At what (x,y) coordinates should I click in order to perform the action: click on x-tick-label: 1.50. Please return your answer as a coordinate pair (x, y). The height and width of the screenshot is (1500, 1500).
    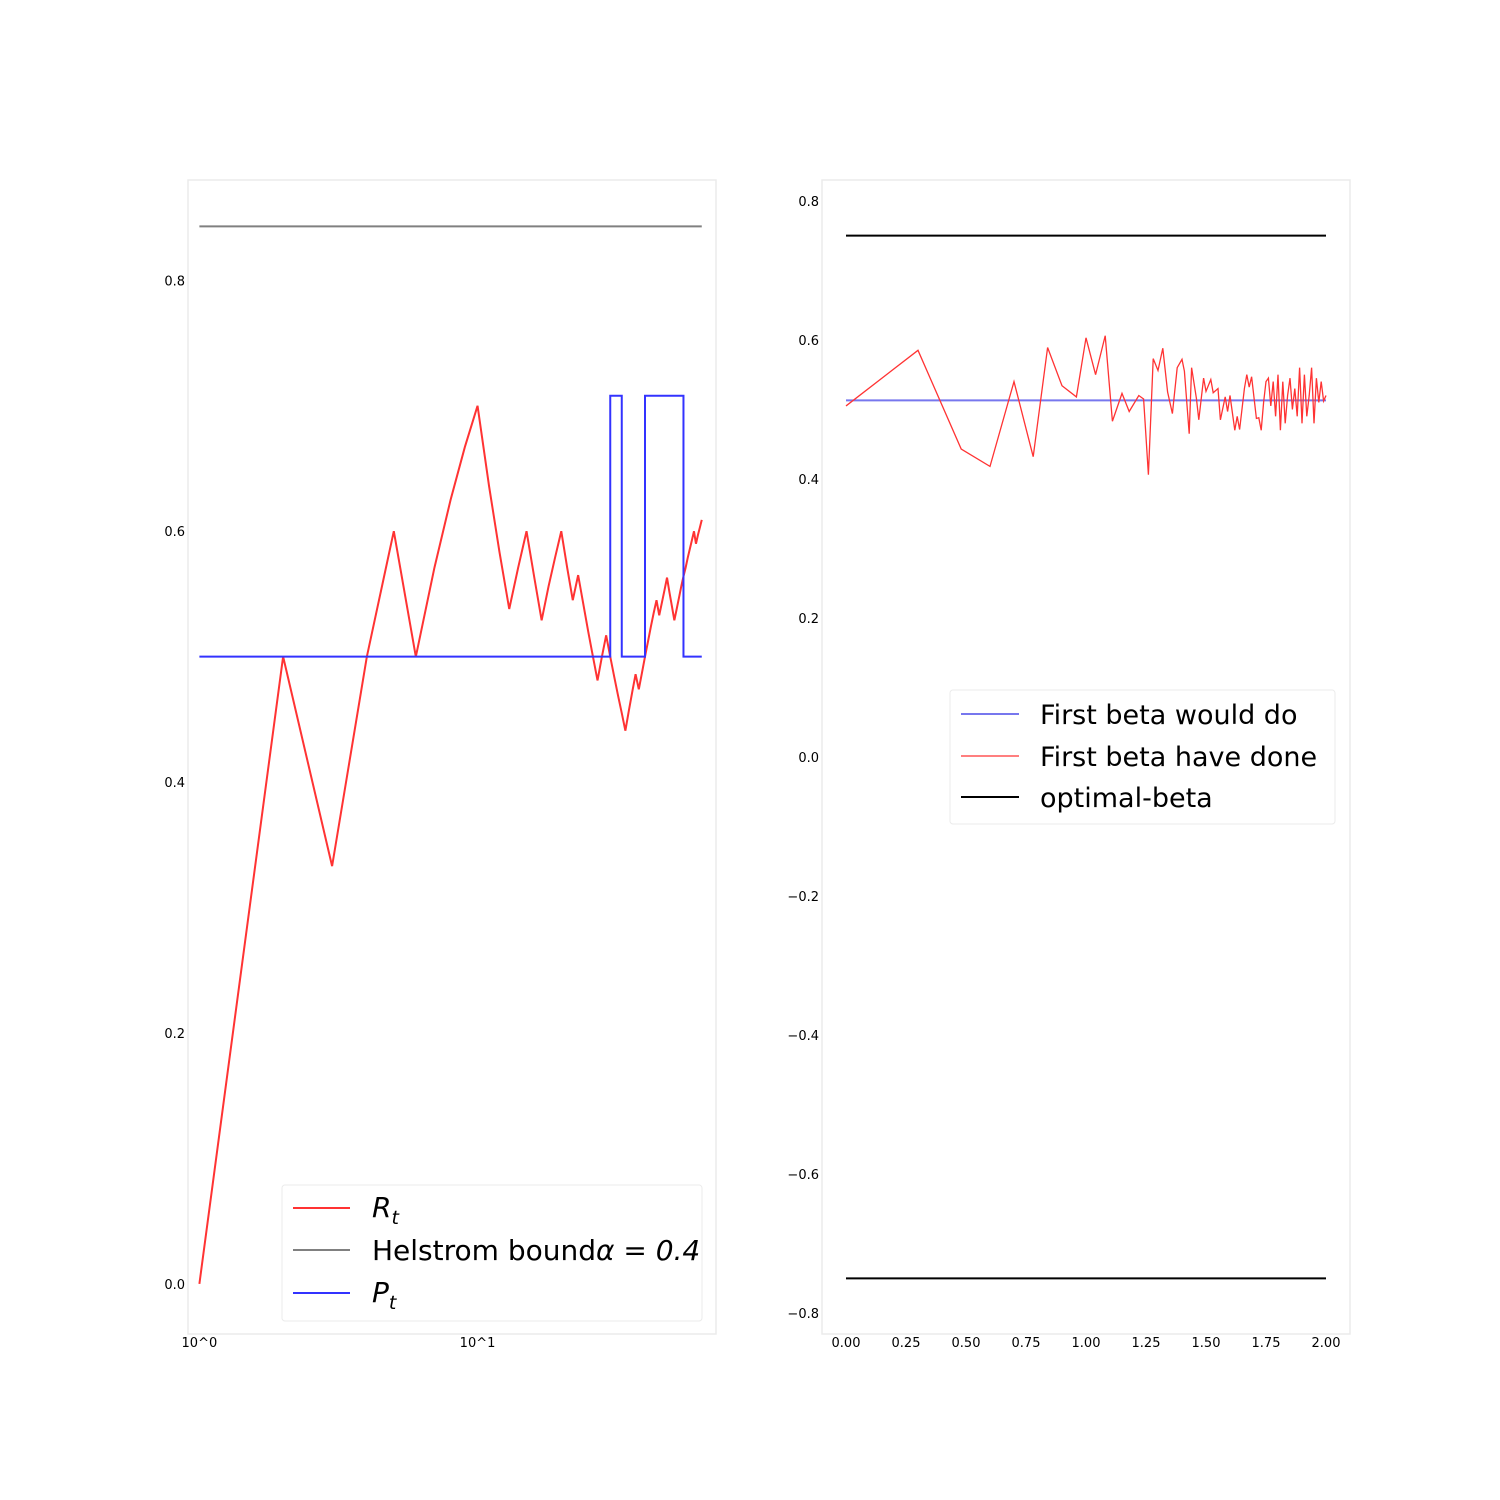
    Looking at the image, I should click on (1206, 1343).